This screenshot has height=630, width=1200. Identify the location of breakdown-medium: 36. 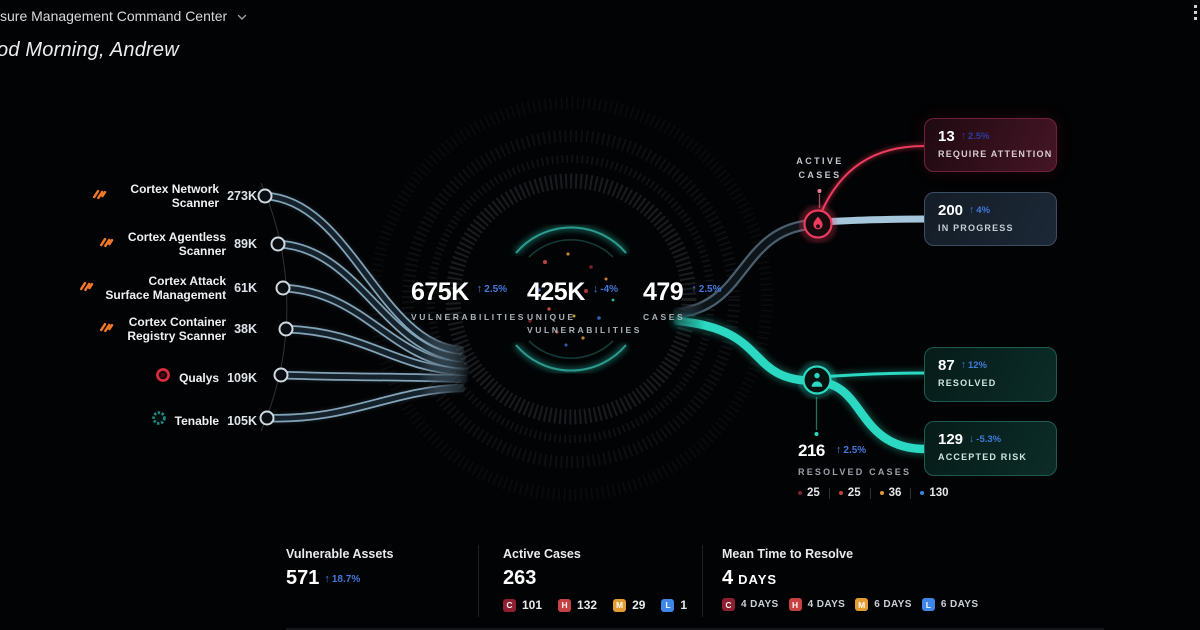
(890, 493).